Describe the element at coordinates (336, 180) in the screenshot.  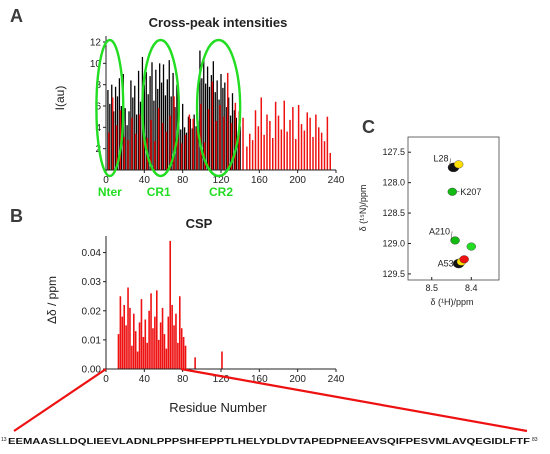
I see `panel-a-xtick-label: 240` at that location.